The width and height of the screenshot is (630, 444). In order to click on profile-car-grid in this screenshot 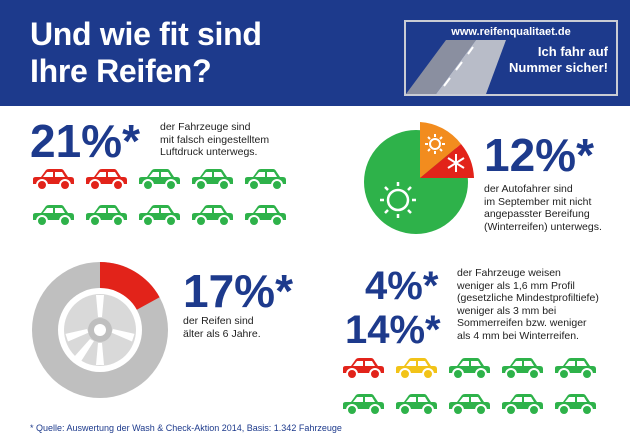, I will do `click(475, 388)`.